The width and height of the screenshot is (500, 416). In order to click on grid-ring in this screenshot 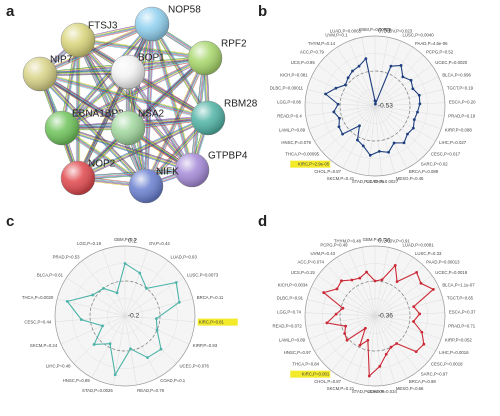, I will do `click(125, 316)`.